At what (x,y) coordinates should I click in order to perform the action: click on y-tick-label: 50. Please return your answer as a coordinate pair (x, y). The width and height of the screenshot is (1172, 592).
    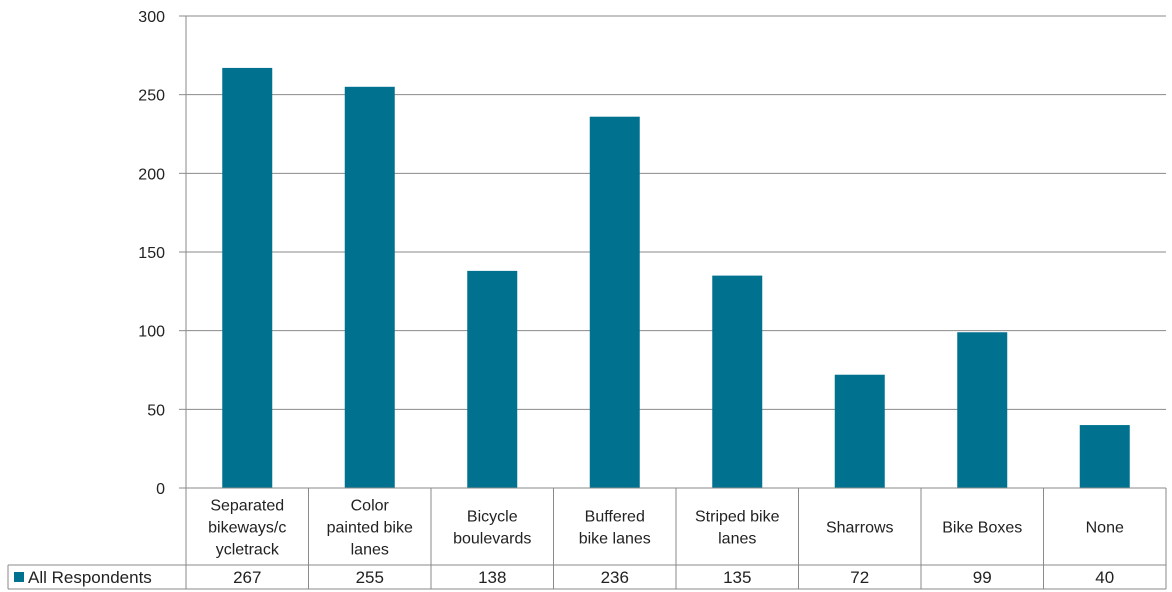
    Looking at the image, I should click on (156, 410).